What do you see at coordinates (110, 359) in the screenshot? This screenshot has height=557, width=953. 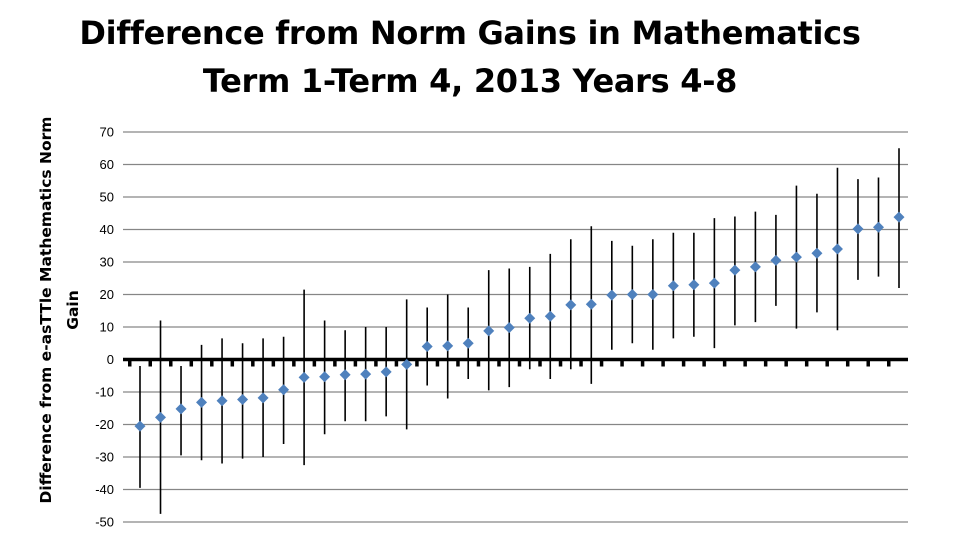 I see `y-tick-label: 0` at bounding box center [110, 359].